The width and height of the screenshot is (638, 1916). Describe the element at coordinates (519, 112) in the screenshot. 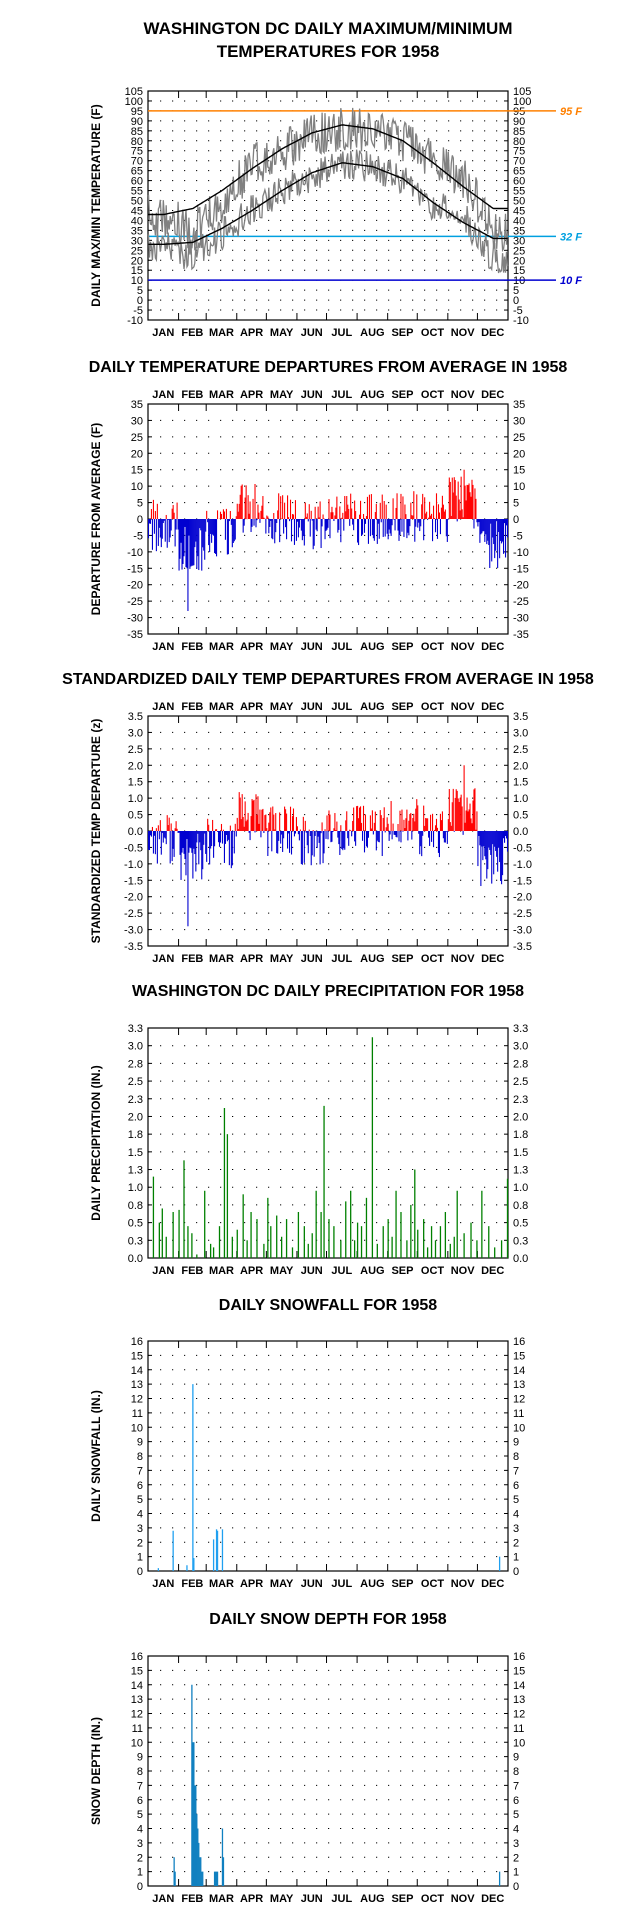

I see `y-tick-label-right: 95` at that location.